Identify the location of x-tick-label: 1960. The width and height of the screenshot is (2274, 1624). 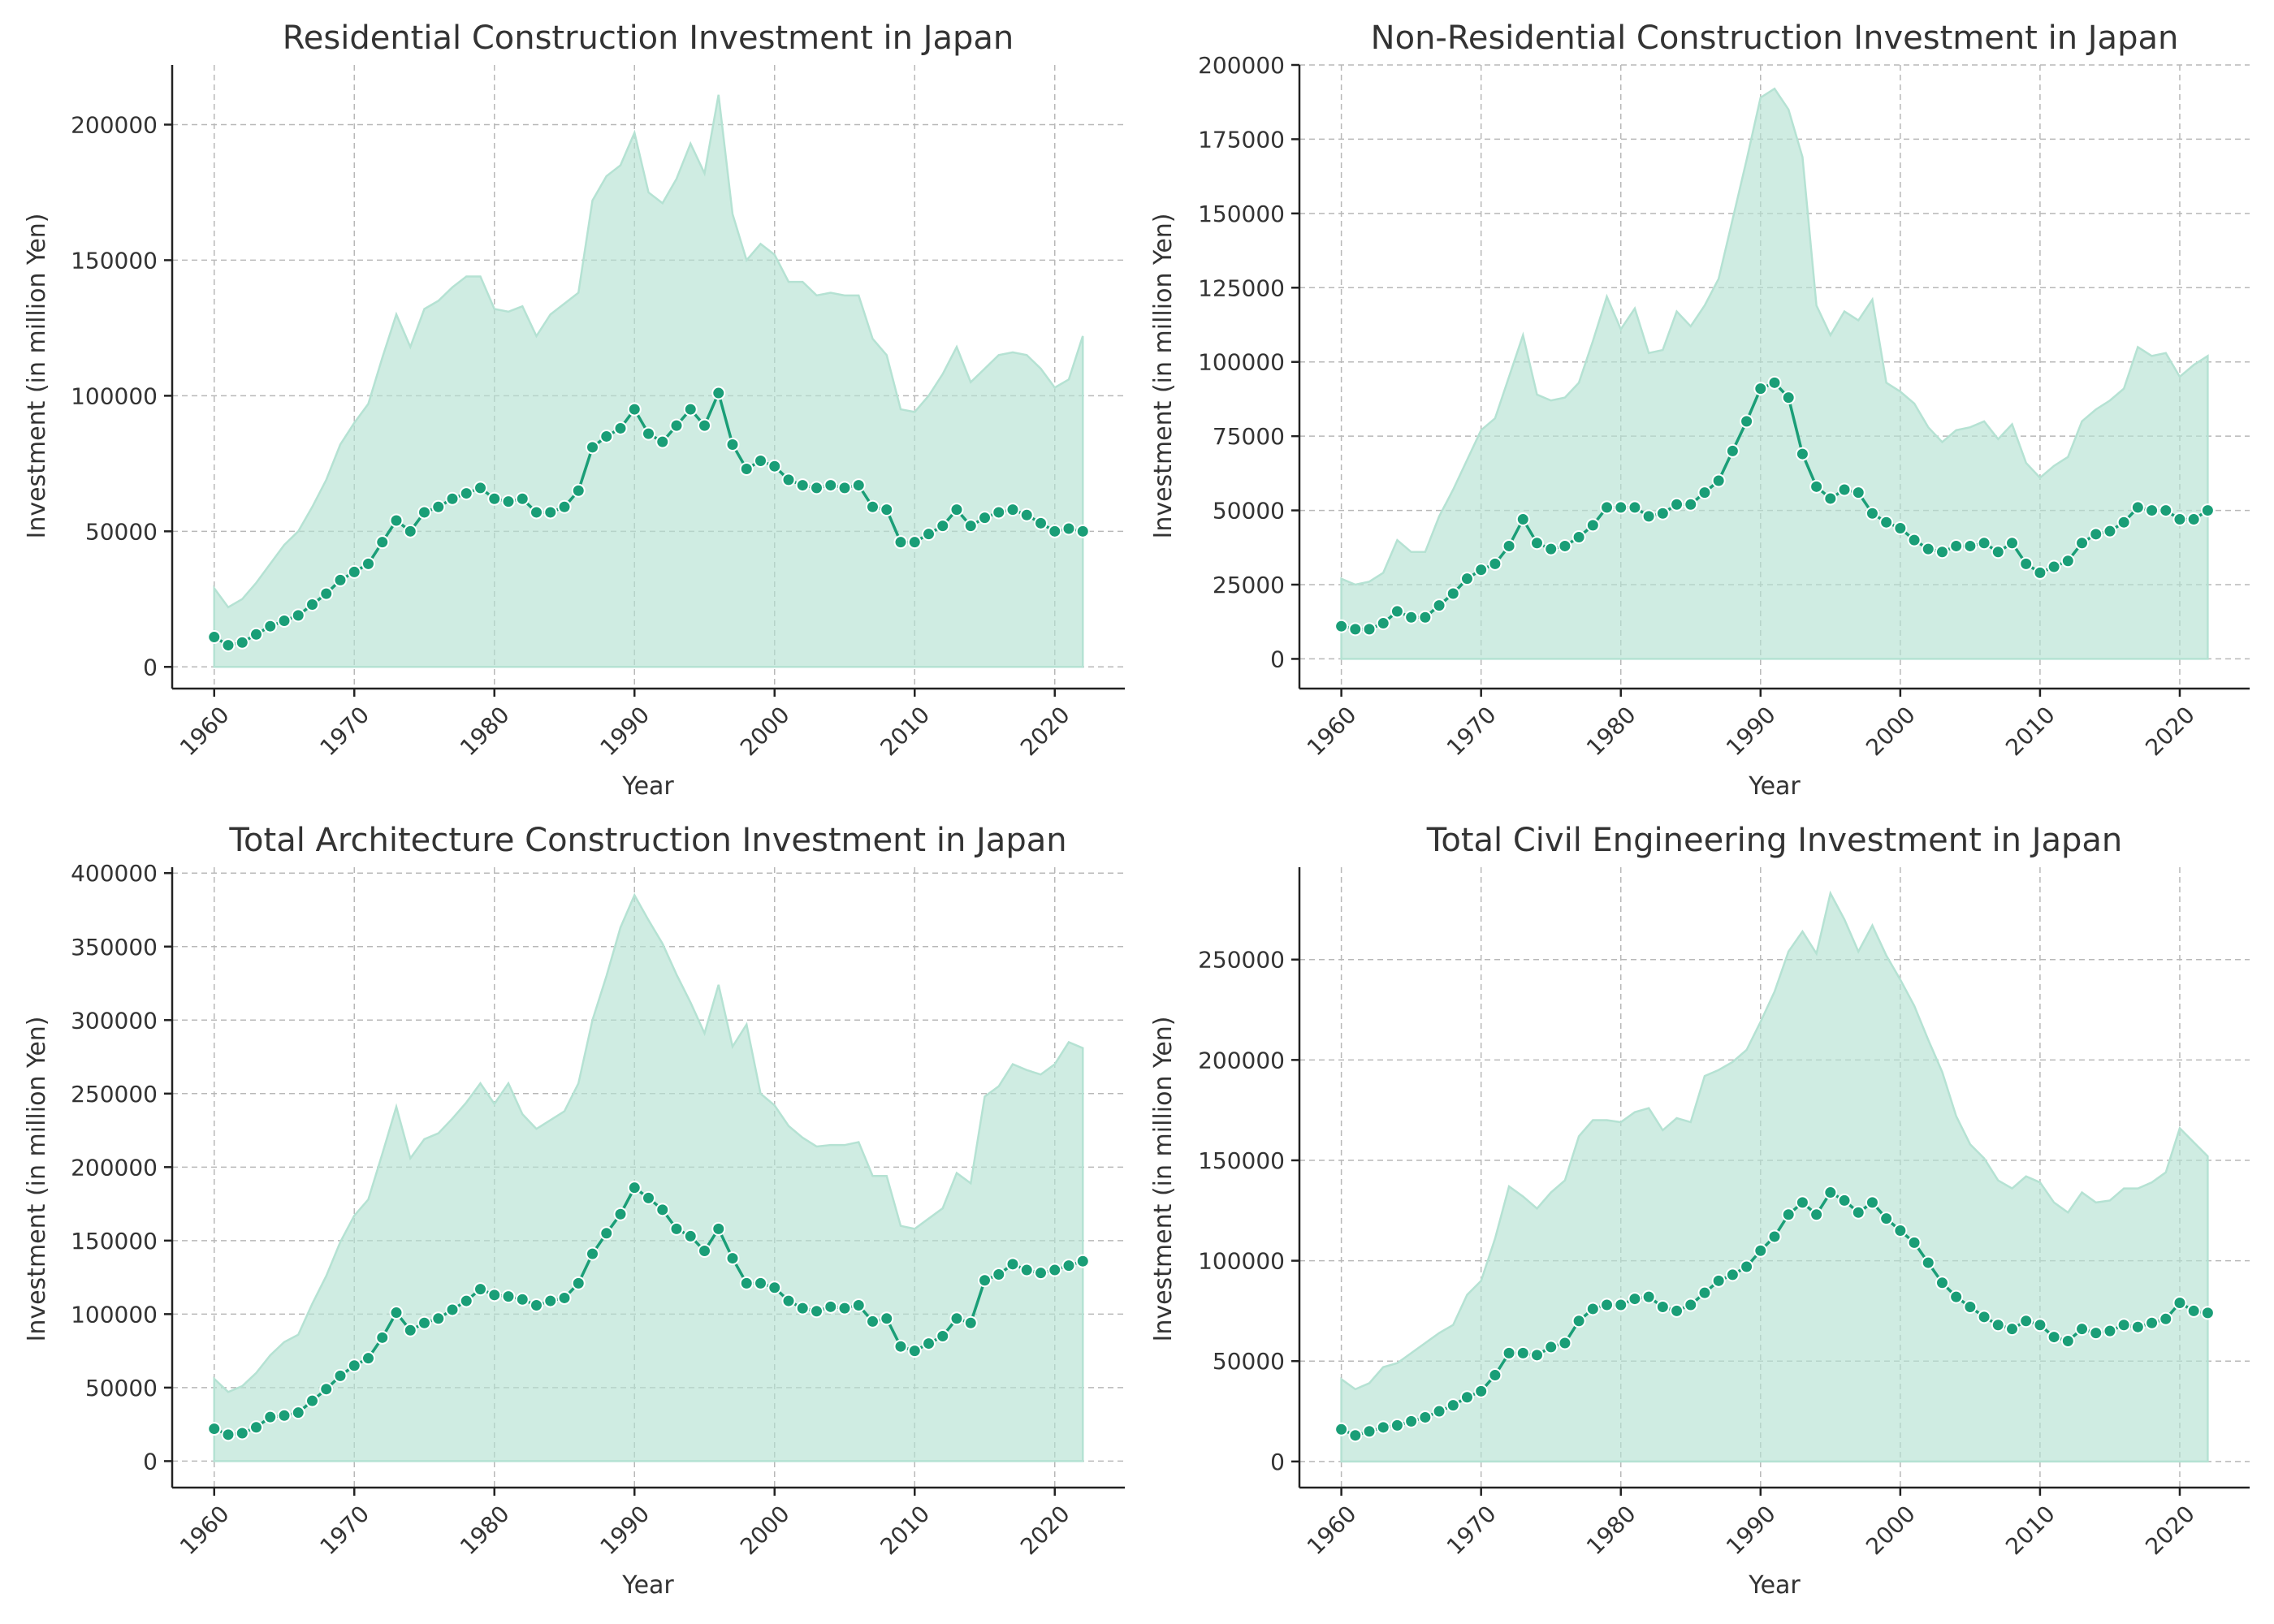
(205, 1531).